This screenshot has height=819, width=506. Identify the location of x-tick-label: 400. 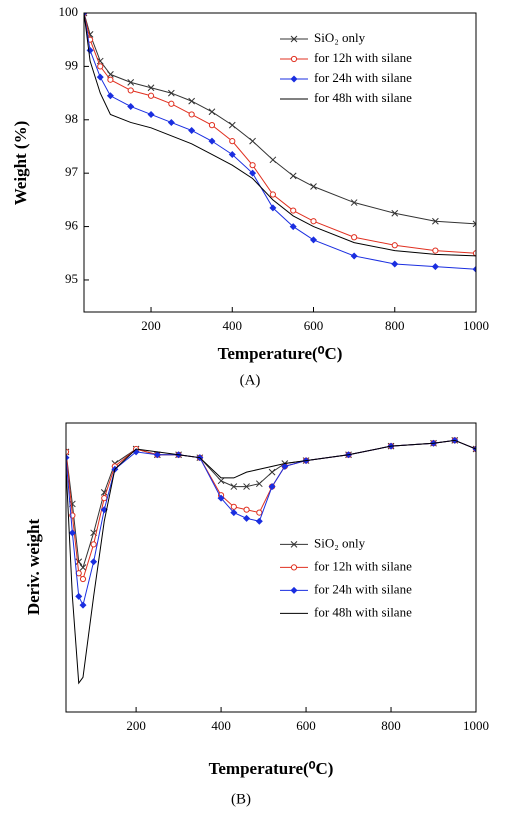
(221, 725).